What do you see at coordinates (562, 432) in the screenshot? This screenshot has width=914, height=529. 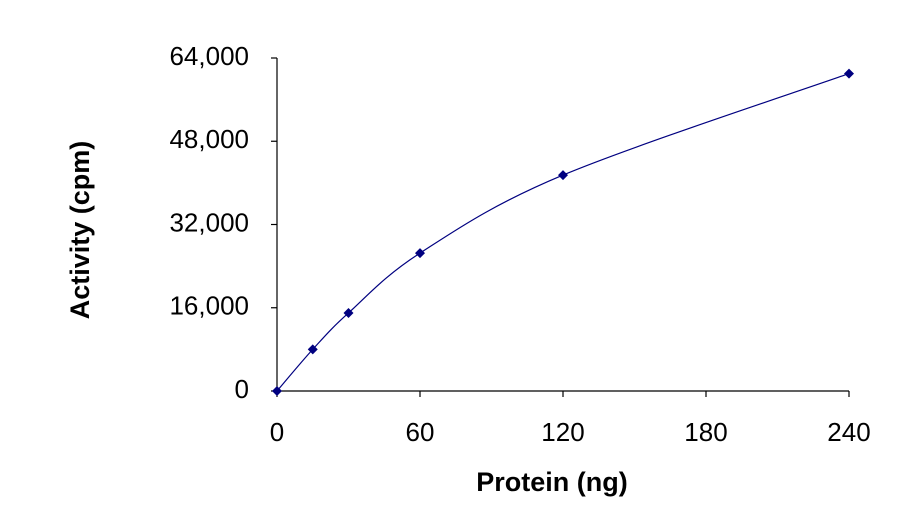 I see `x-tick-label: 120` at bounding box center [562, 432].